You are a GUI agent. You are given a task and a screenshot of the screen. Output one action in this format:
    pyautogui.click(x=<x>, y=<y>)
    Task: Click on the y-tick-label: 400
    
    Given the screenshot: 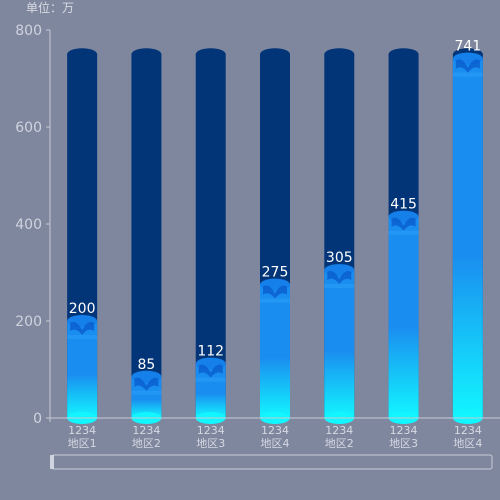 What is the action you would take?
    pyautogui.click(x=28, y=225)
    